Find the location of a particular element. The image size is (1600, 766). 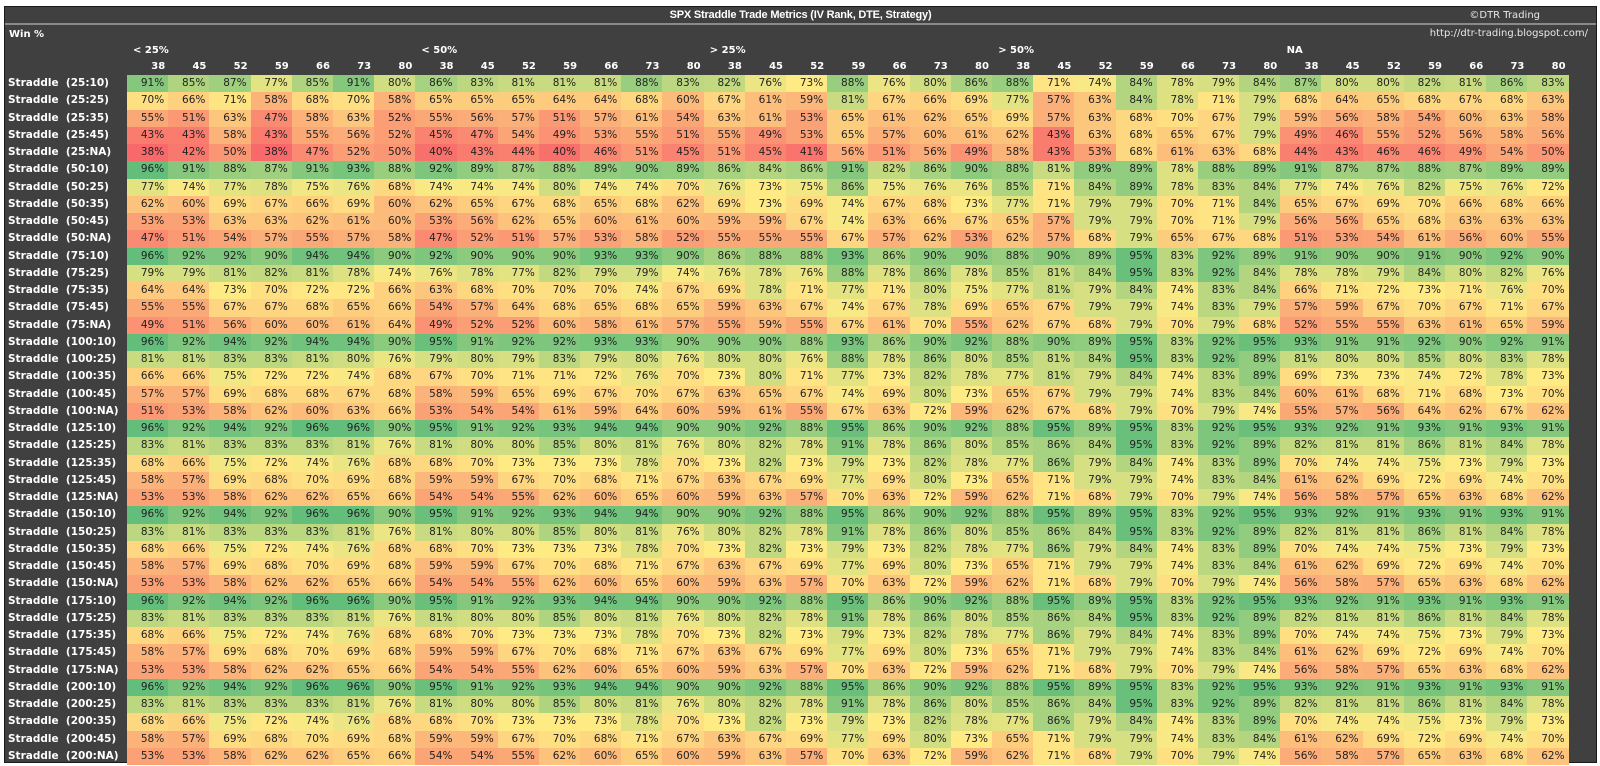

heatmap-cell: 51% is located at coordinates (189, 118).